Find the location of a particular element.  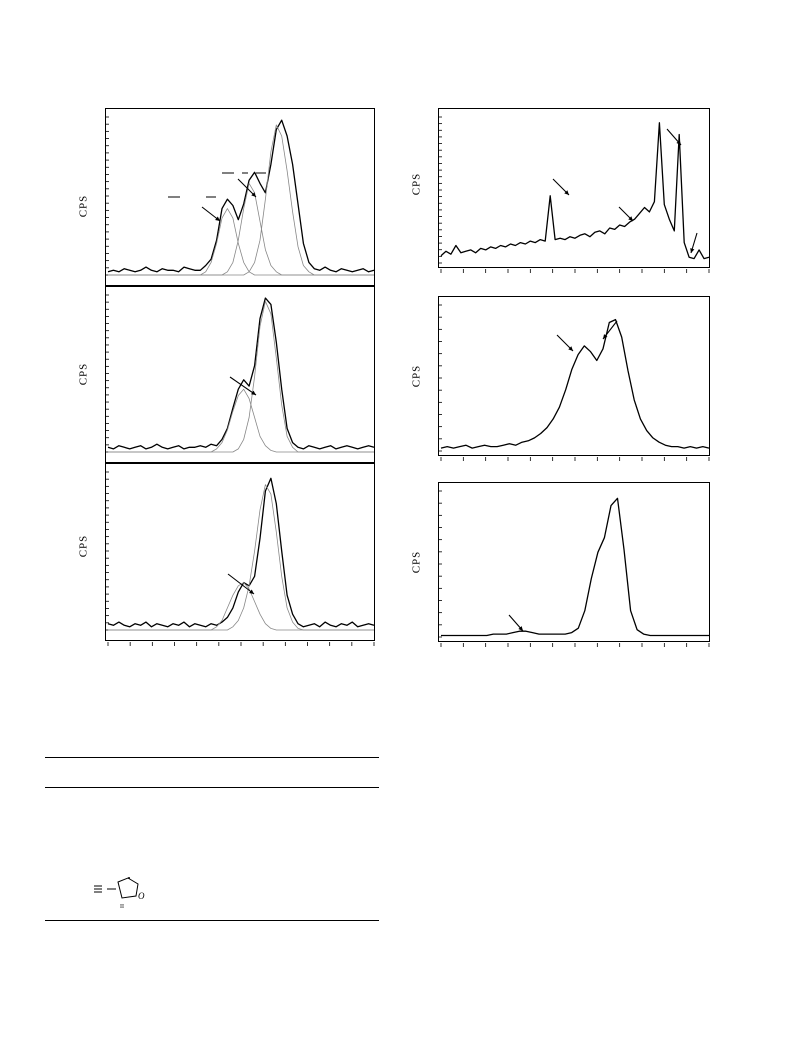

chart-panel-left-top is located at coordinates (240, 197).